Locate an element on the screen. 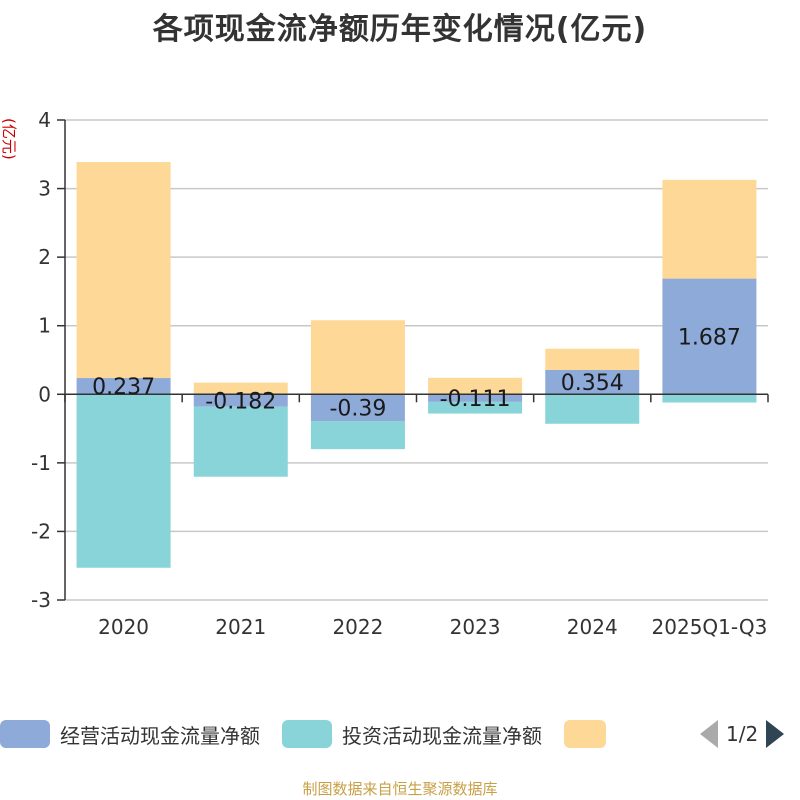 This screenshot has height=800, width=800. legend-page-indicator: 1/2 is located at coordinates (742, 734).